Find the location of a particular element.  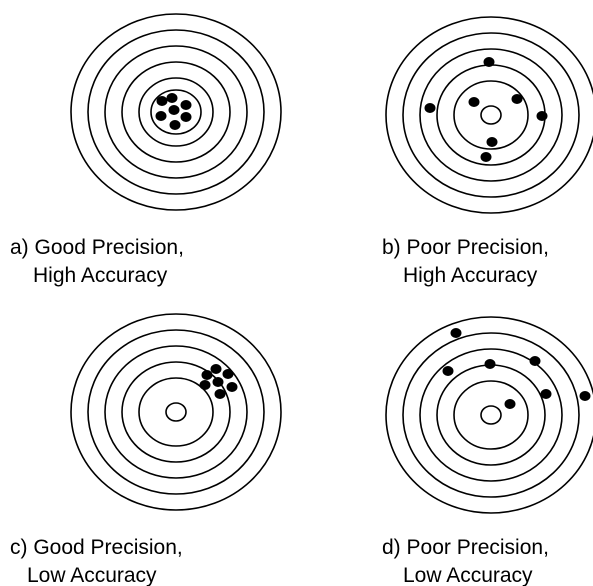

panel-label: d) Poor Precision, is located at coordinates (465, 547).